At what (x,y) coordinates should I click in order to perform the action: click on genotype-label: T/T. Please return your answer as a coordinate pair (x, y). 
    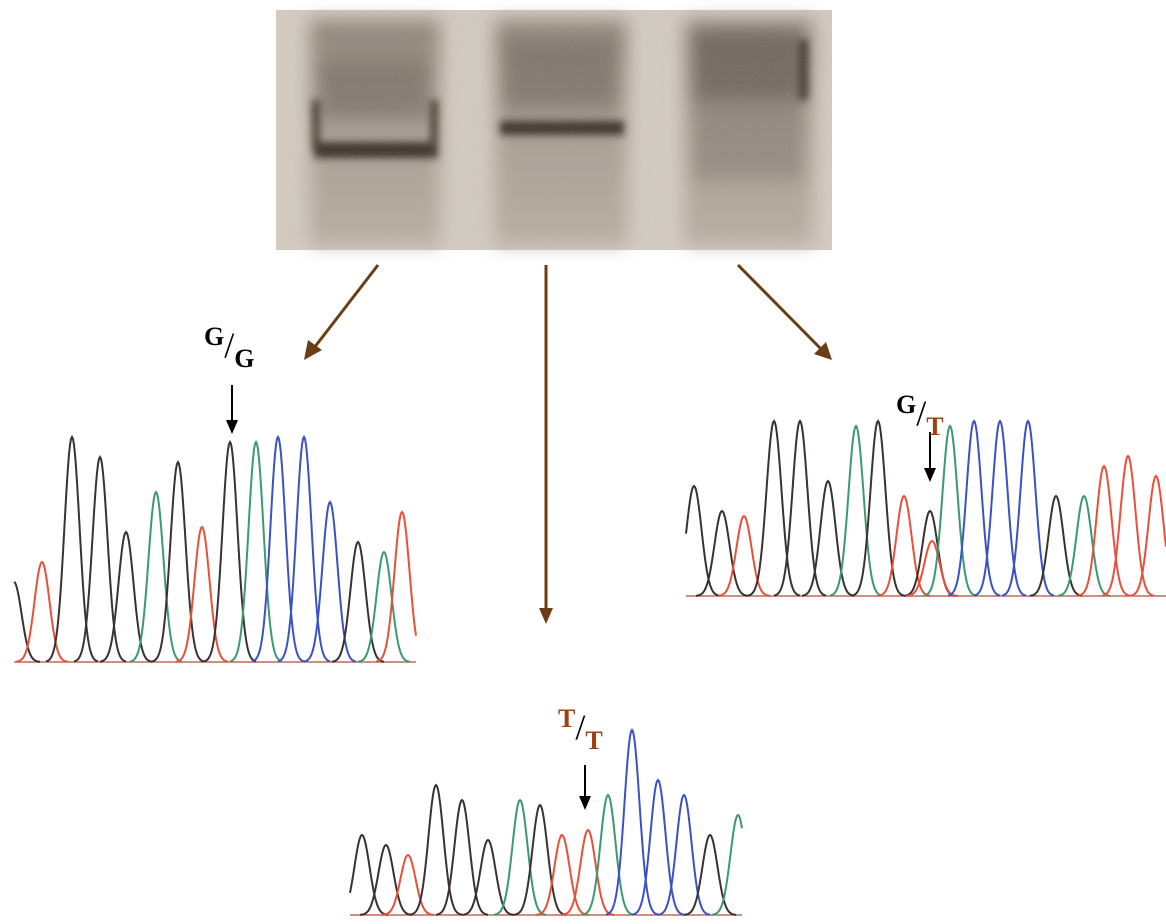
    Looking at the image, I should click on (580, 729).